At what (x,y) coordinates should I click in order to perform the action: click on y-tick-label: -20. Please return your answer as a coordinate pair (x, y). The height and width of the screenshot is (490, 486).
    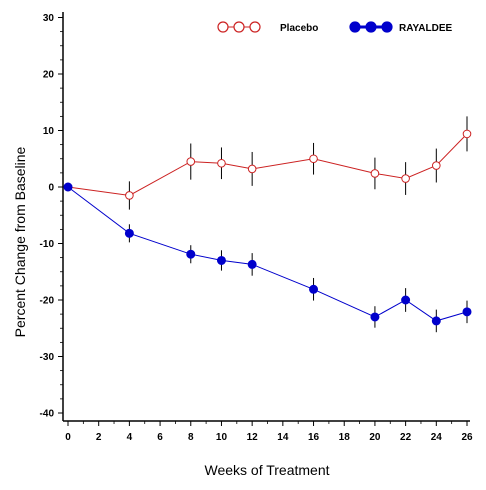
    Looking at the image, I should click on (47, 301).